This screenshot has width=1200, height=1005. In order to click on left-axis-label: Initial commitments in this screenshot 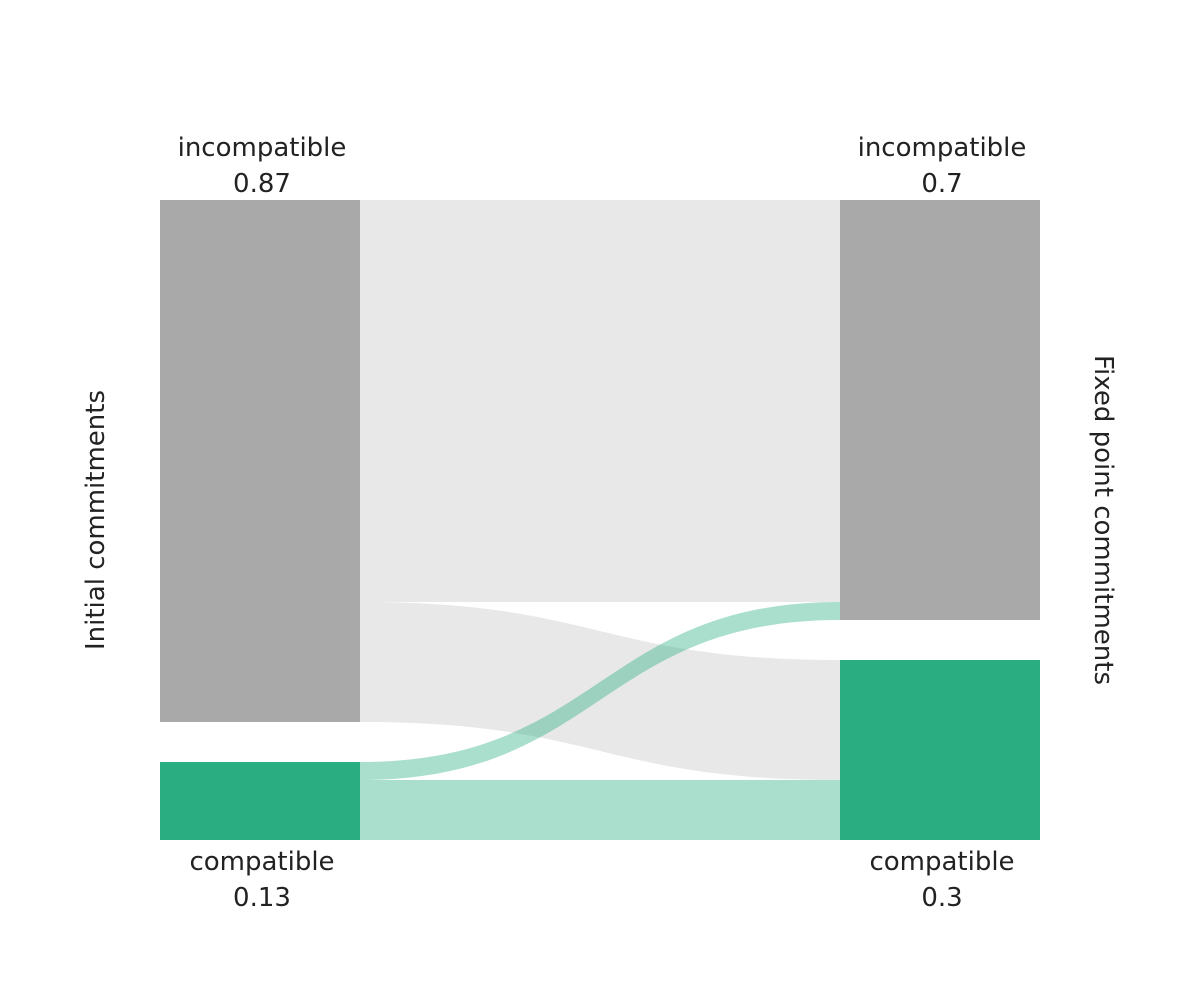, I will do `click(96, 520)`.